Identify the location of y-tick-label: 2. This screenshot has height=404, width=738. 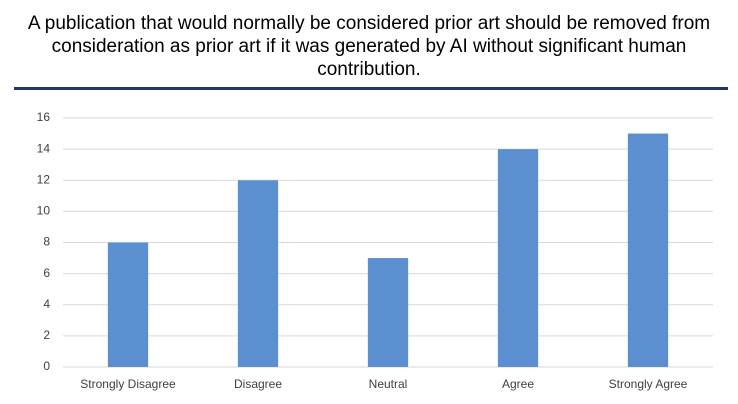
(46, 335).